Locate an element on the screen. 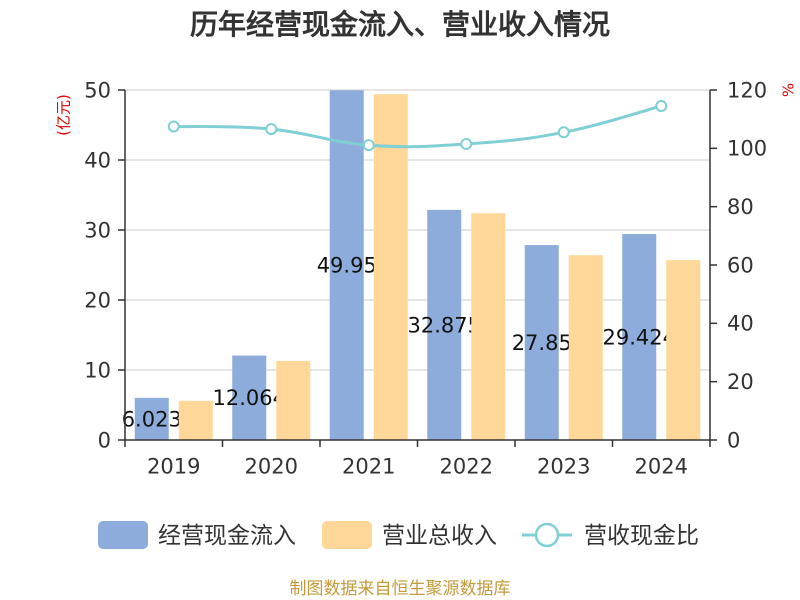 The width and height of the screenshot is (800, 600). cash-inflow-value-label-2022: 32.875 is located at coordinates (444, 325).